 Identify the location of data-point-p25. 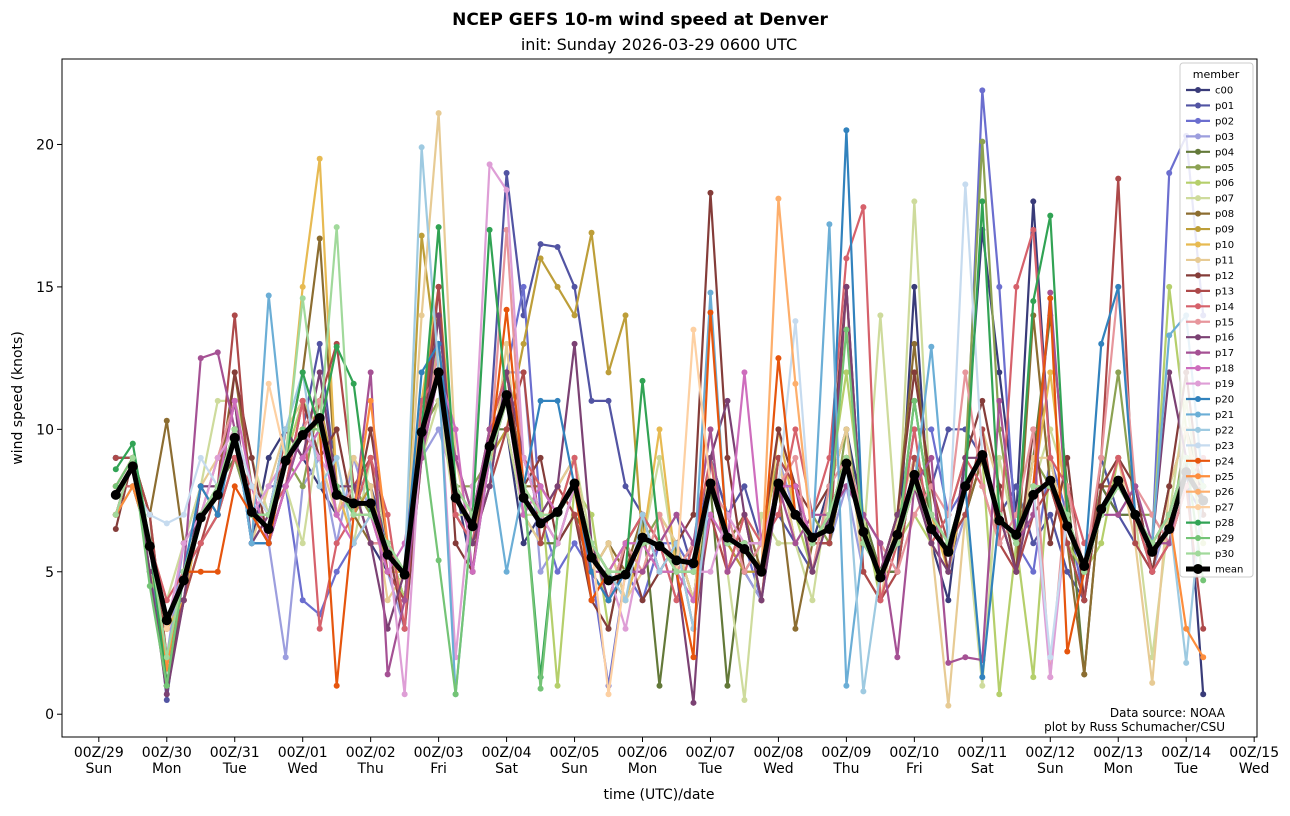
(1186, 628).